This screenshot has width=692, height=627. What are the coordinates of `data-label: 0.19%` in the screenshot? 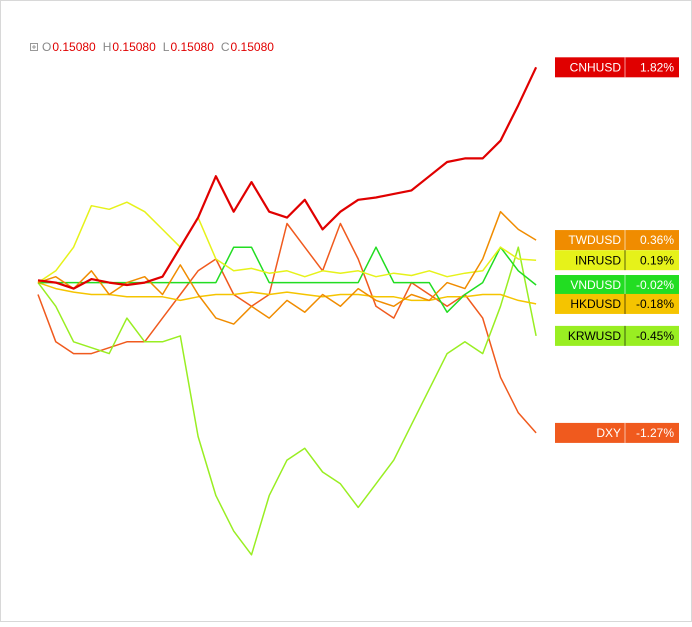 It's located at (657, 260).